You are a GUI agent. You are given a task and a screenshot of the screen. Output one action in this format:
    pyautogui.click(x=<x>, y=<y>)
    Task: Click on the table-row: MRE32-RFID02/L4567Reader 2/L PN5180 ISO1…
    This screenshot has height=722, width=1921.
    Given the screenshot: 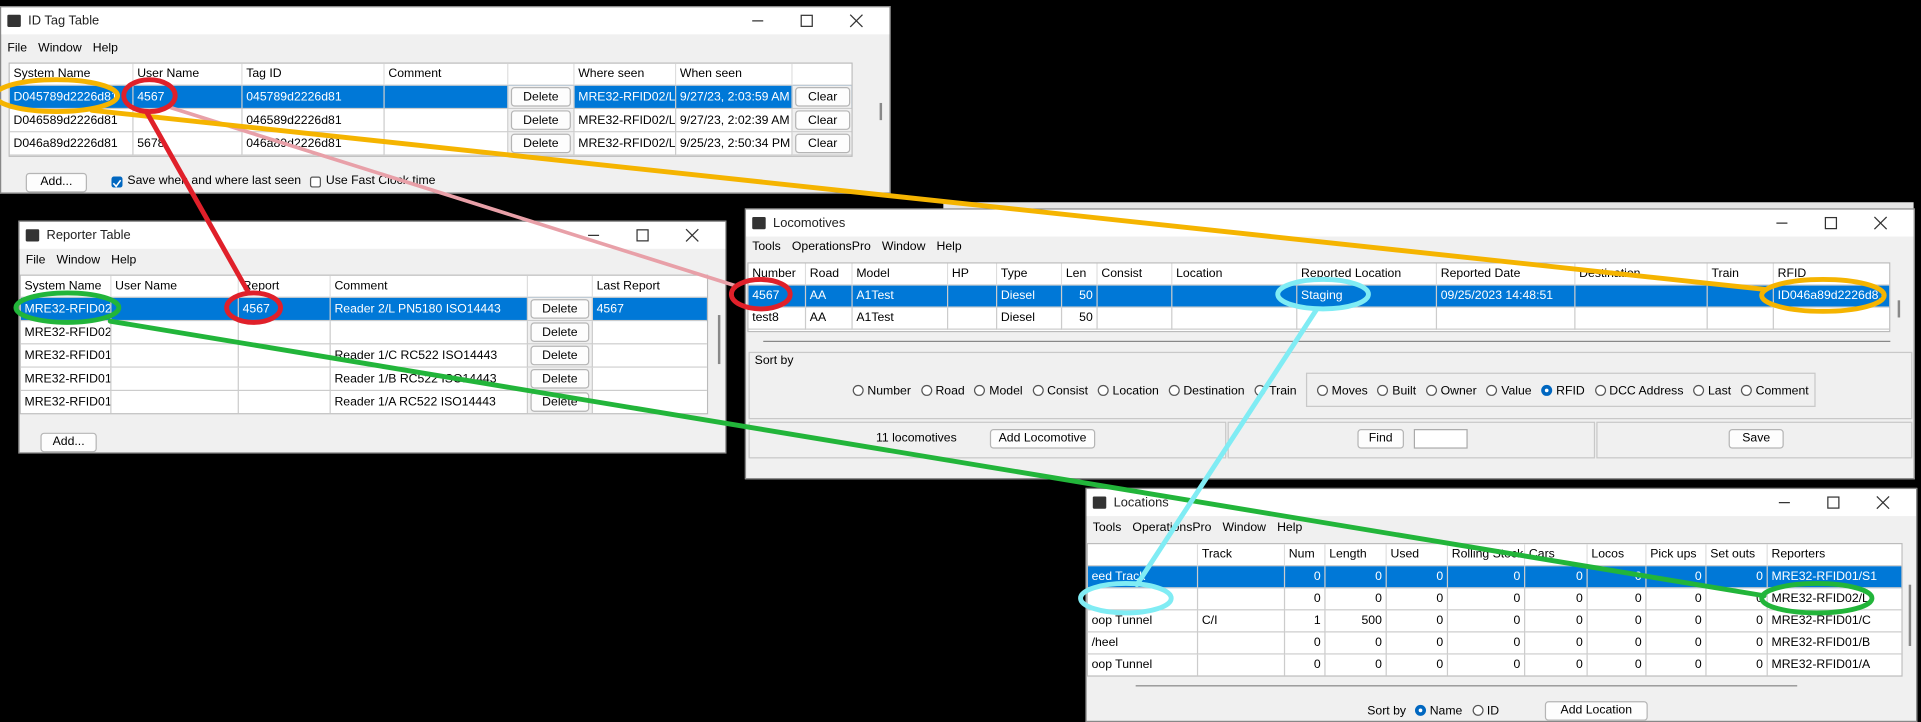 What is the action you would take?
    pyautogui.click(x=363, y=309)
    